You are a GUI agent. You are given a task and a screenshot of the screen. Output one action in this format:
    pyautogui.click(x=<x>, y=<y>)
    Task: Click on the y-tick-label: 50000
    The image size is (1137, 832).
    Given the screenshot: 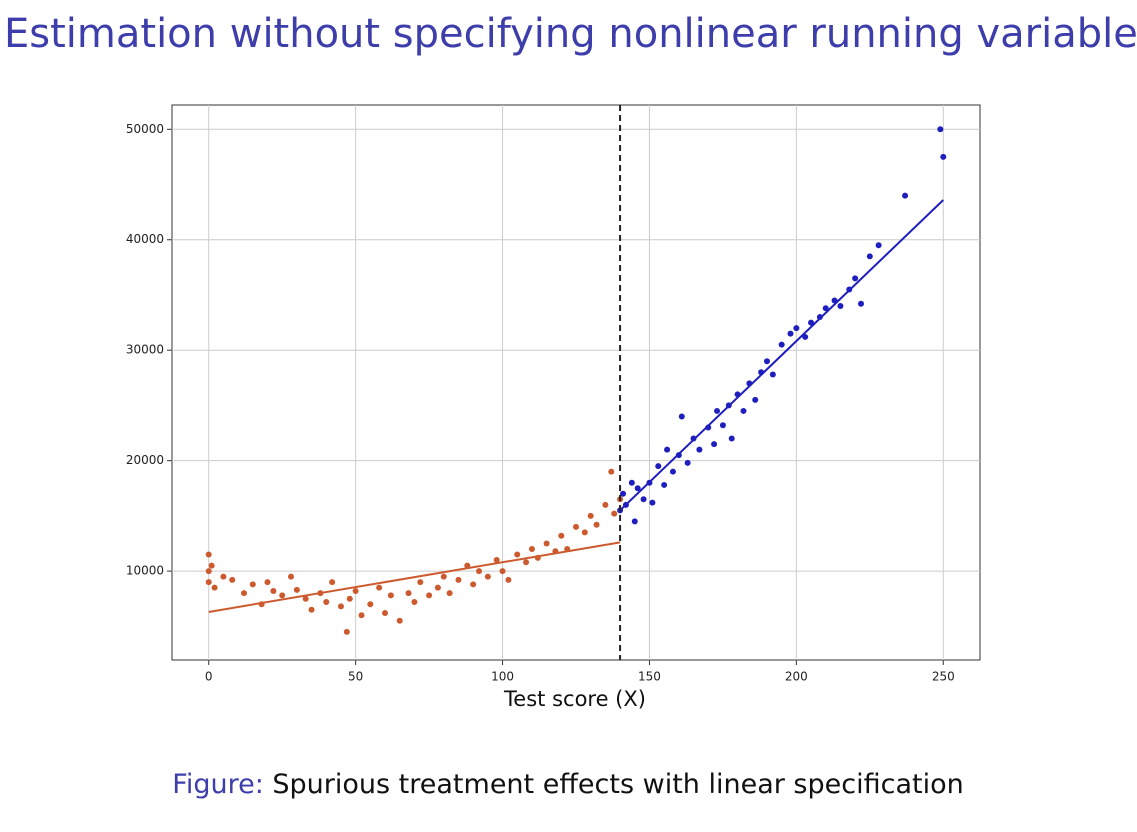 What is the action you would take?
    pyautogui.click(x=145, y=129)
    